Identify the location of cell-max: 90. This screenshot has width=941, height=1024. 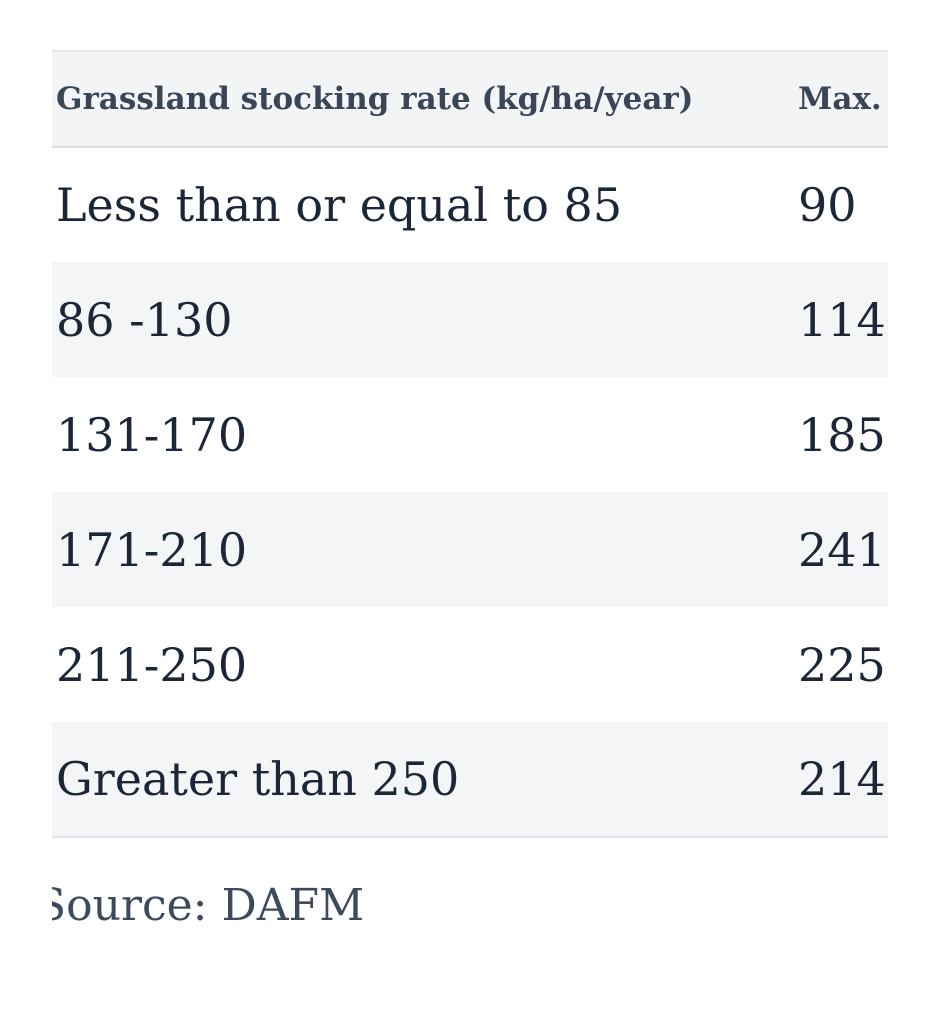
(827, 205).